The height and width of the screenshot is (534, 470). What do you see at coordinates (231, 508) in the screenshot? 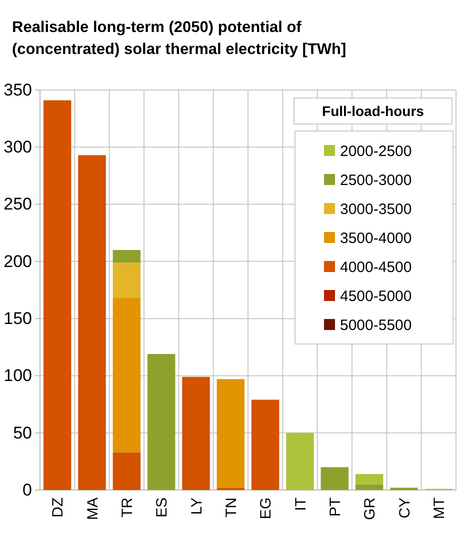
I see `x-tick-label: TN` at bounding box center [231, 508].